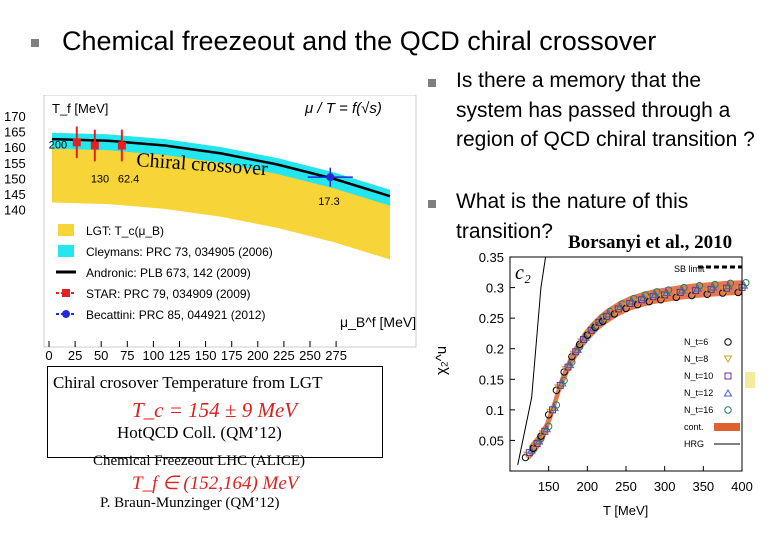 The width and height of the screenshot is (780, 540). Describe the element at coordinates (15, 147) in the screenshot. I see `y-tick-label: 160` at that location.